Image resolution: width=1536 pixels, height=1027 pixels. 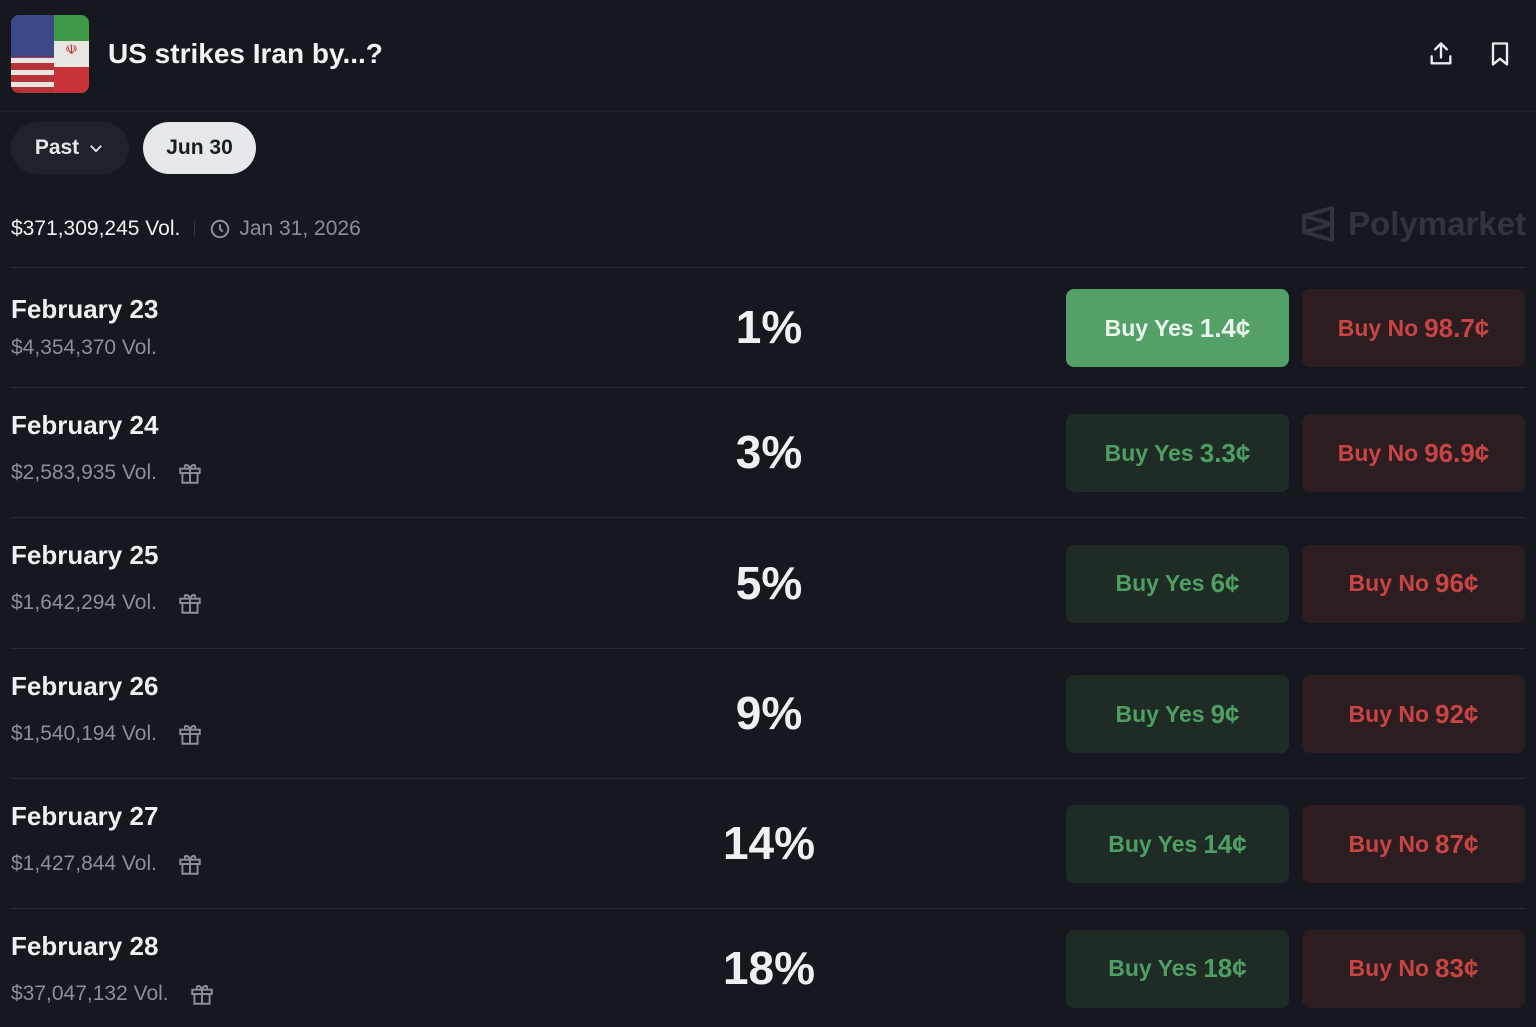 I want to click on yes-price: 14¢, so click(x=1225, y=843).